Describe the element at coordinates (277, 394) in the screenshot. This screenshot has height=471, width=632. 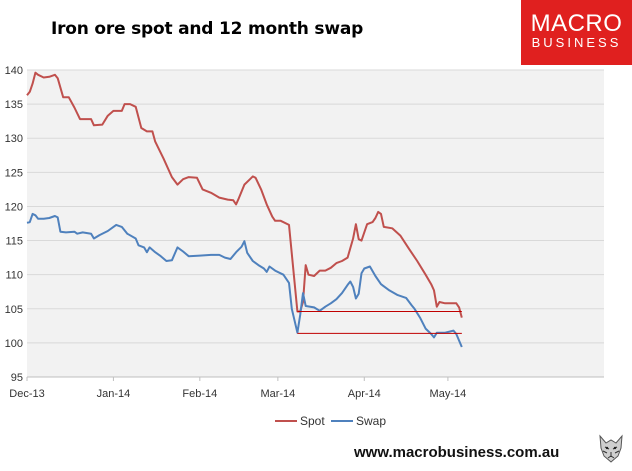
I see `x-tick-label: Mar-14` at that location.